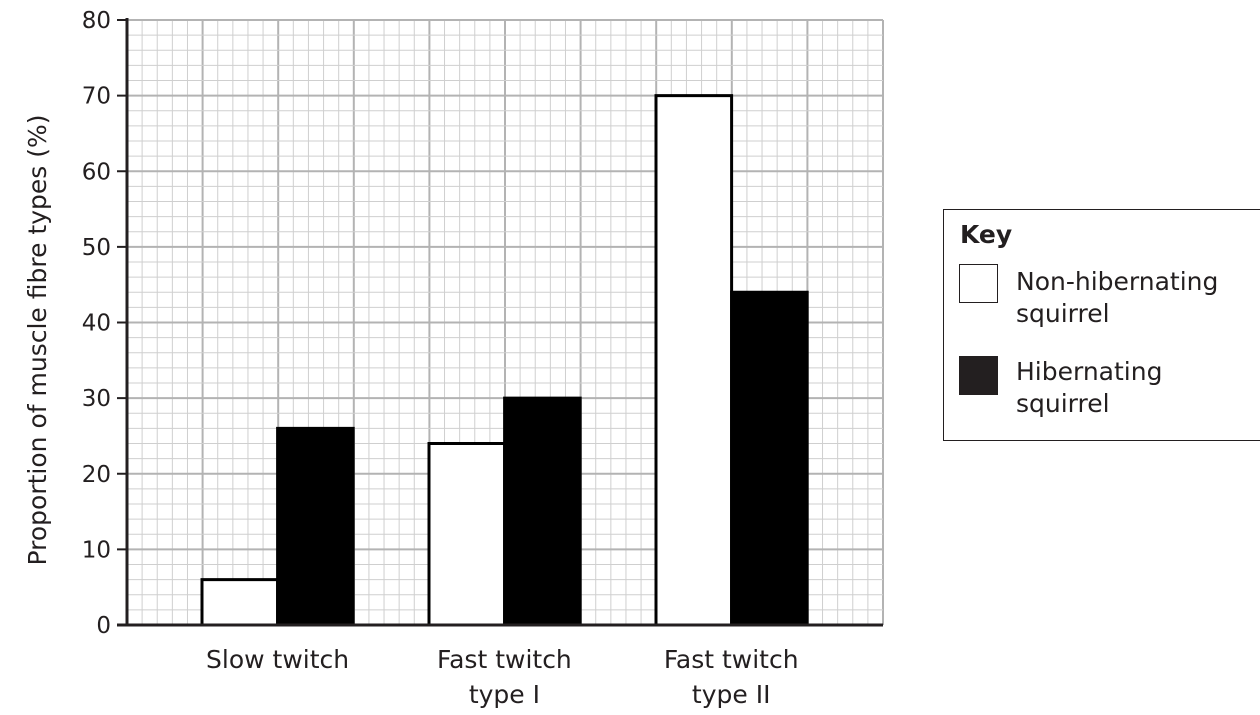 This screenshot has height=715, width=1260. Describe the element at coordinates (96, 248) in the screenshot. I see `y-tick-label: 50` at that location.